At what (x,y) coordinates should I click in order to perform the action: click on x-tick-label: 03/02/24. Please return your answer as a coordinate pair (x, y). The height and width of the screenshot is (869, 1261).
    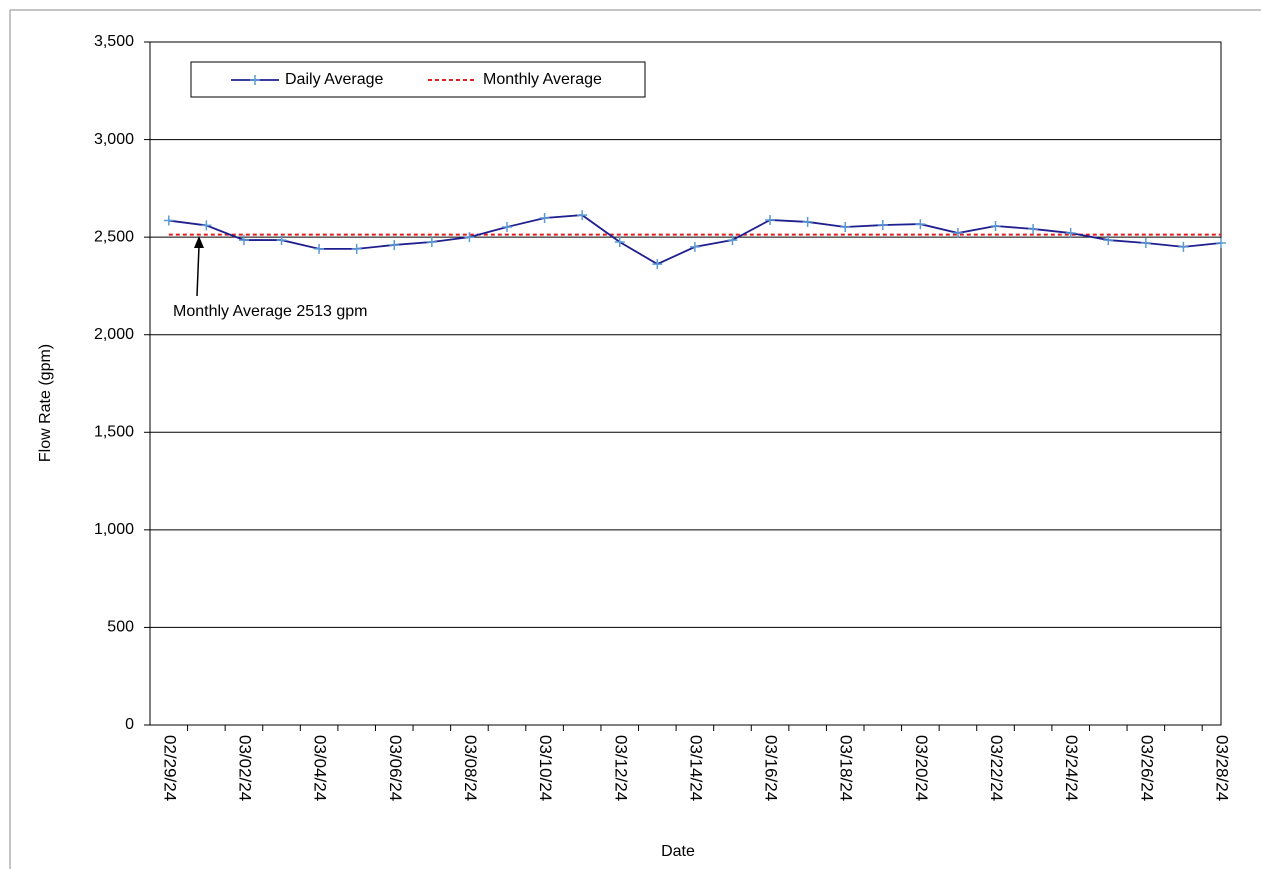
    Looking at the image, I should click on (244, 768).